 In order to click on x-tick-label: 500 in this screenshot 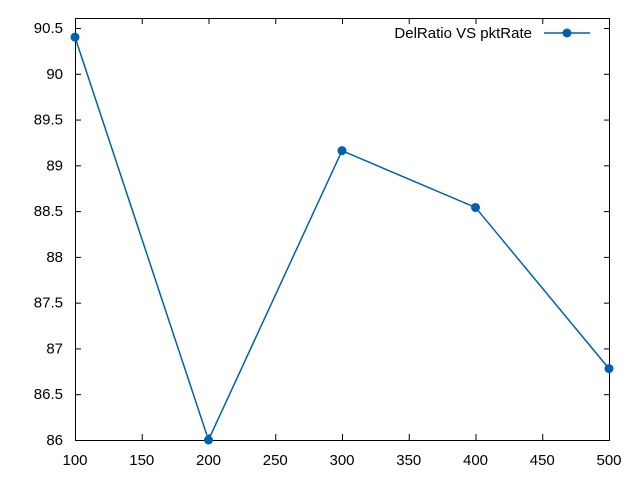, I will do `click(608, 460)`.